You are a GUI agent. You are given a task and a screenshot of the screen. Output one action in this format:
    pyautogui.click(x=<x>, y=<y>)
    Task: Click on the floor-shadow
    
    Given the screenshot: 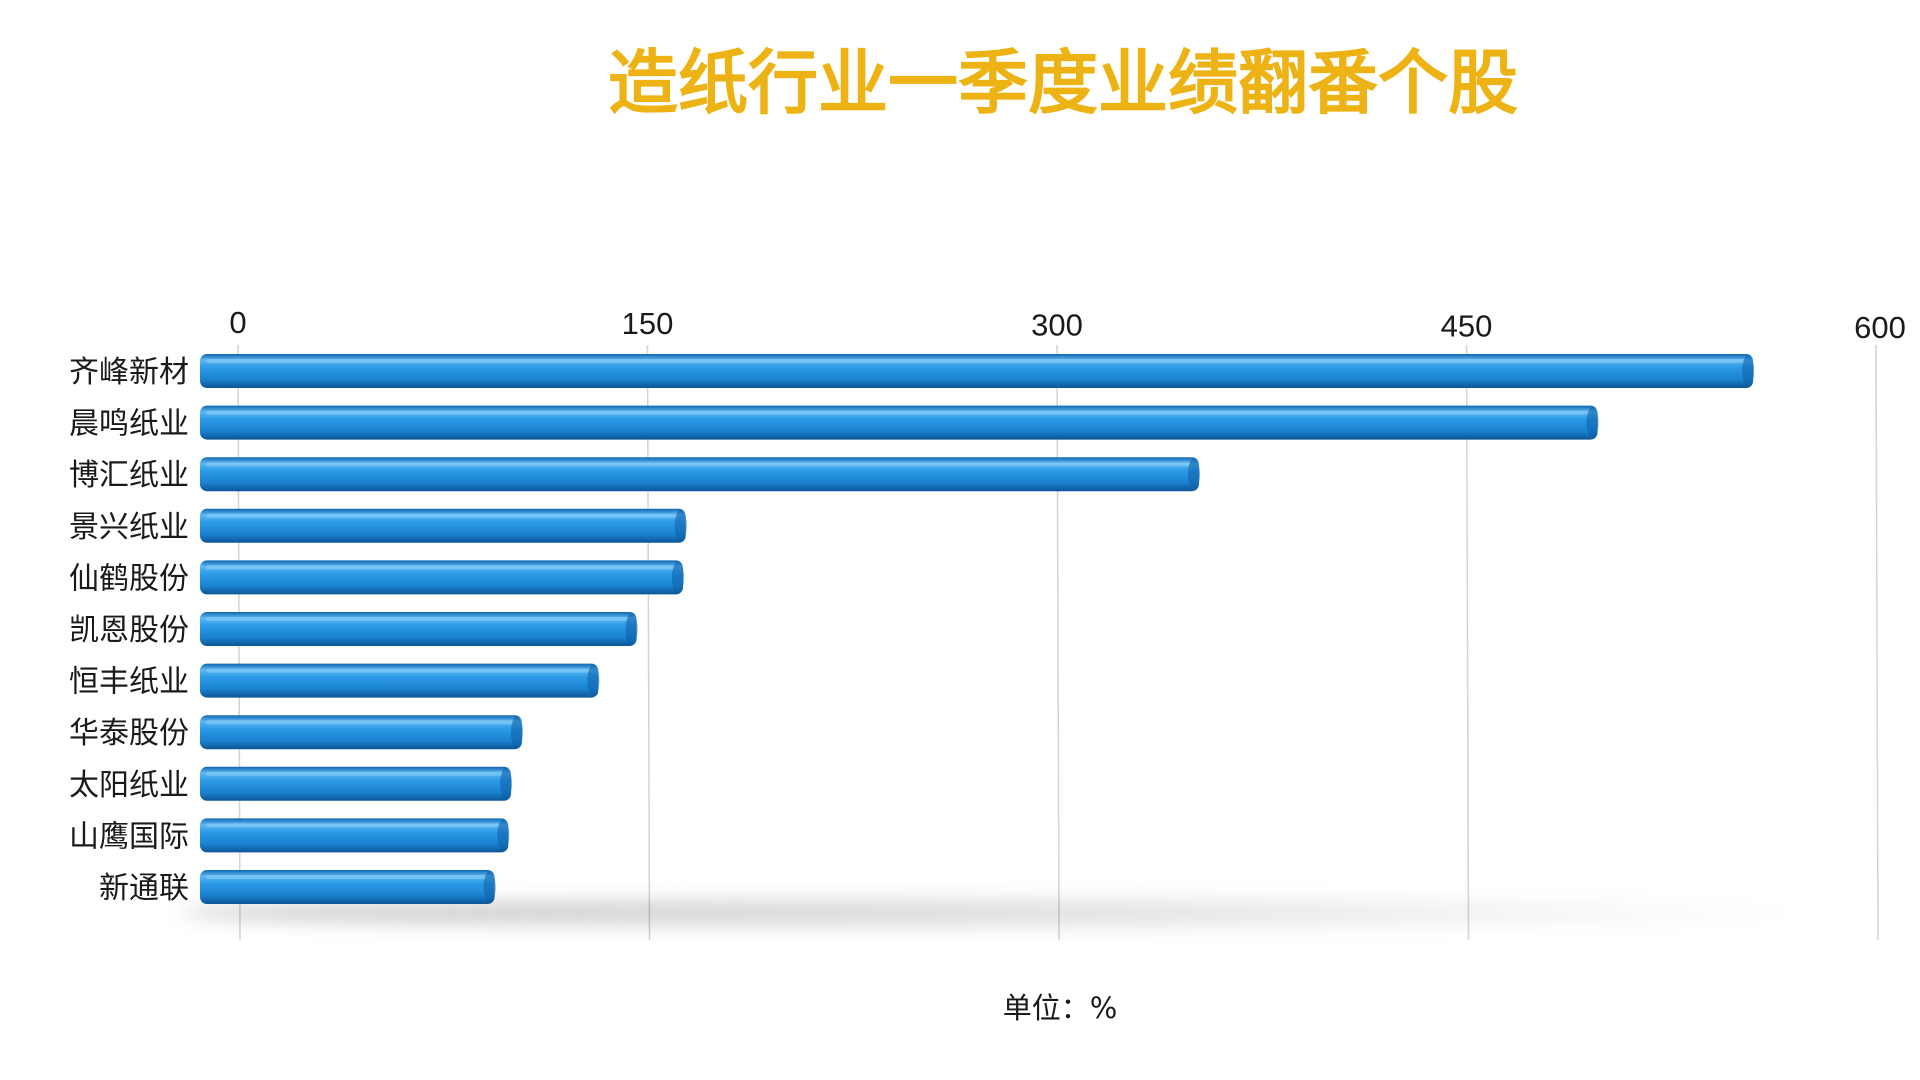 What is the action you would take?
    pyautogui.click(x=1000, y=913)
    